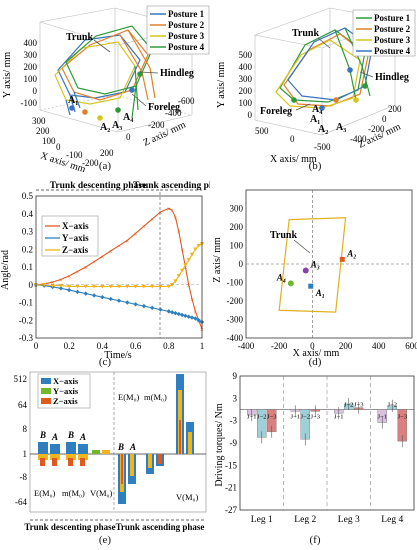 The width and height of the screenshot is (417, 550). What do you see at coordinates (107, 153) in the screenshot?
I see `z-tick: 200` at bounding box center [107, 153].